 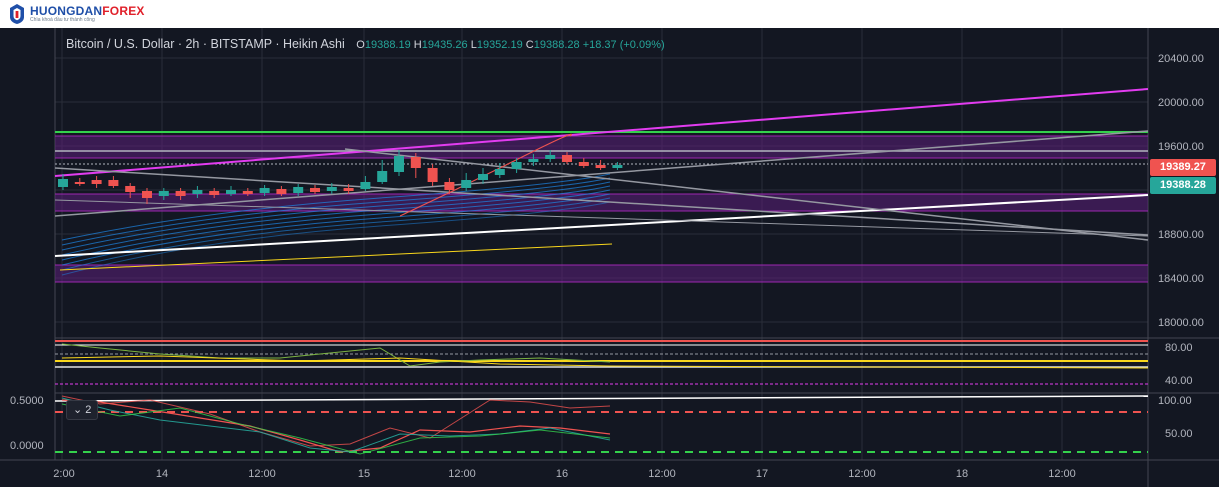 I want to click on last-price-tag: 19389.27, so click(x=1183, y=167).